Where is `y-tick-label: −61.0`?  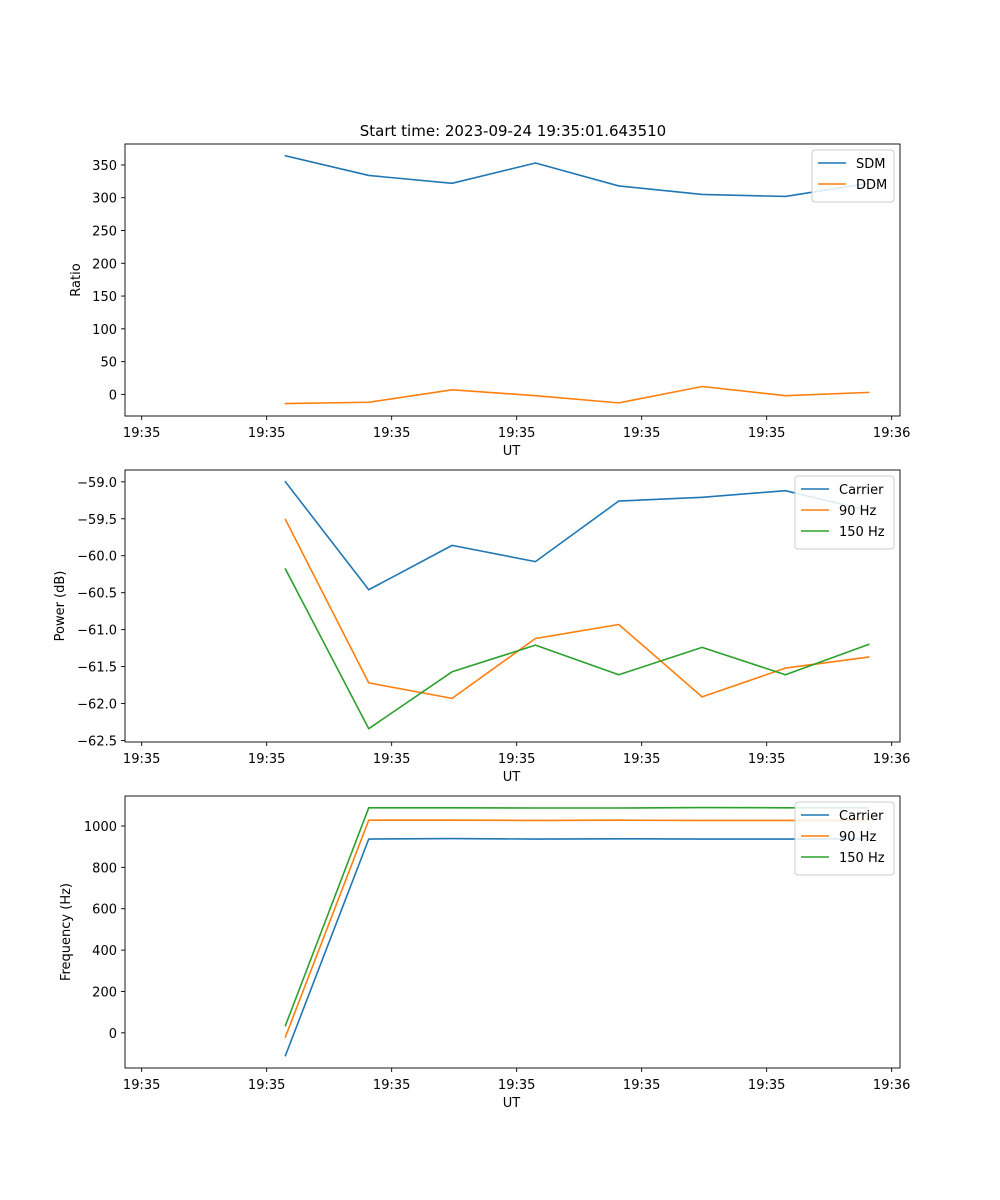 y-tick-label: −61.0 is located at coordinates (97, 631).